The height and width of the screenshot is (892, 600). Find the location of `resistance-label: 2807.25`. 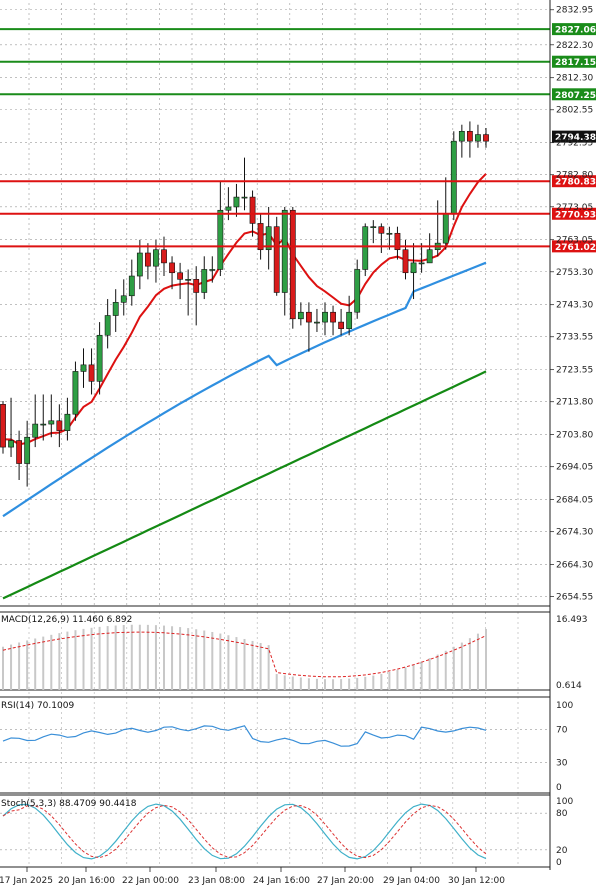

resistance-label: 2807.25 is located at coordinates (575, 96).